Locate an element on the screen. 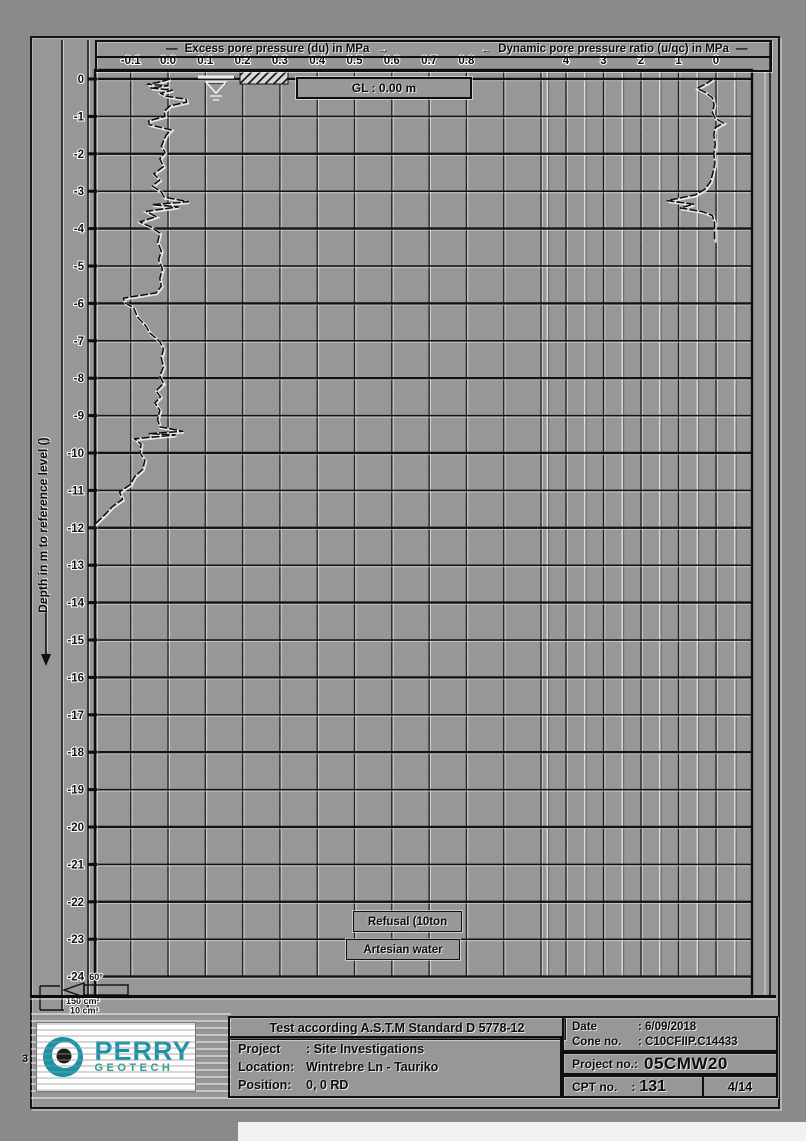  depth-axis-title: Depth in m to reference level () is located at coordinates (43, 525).